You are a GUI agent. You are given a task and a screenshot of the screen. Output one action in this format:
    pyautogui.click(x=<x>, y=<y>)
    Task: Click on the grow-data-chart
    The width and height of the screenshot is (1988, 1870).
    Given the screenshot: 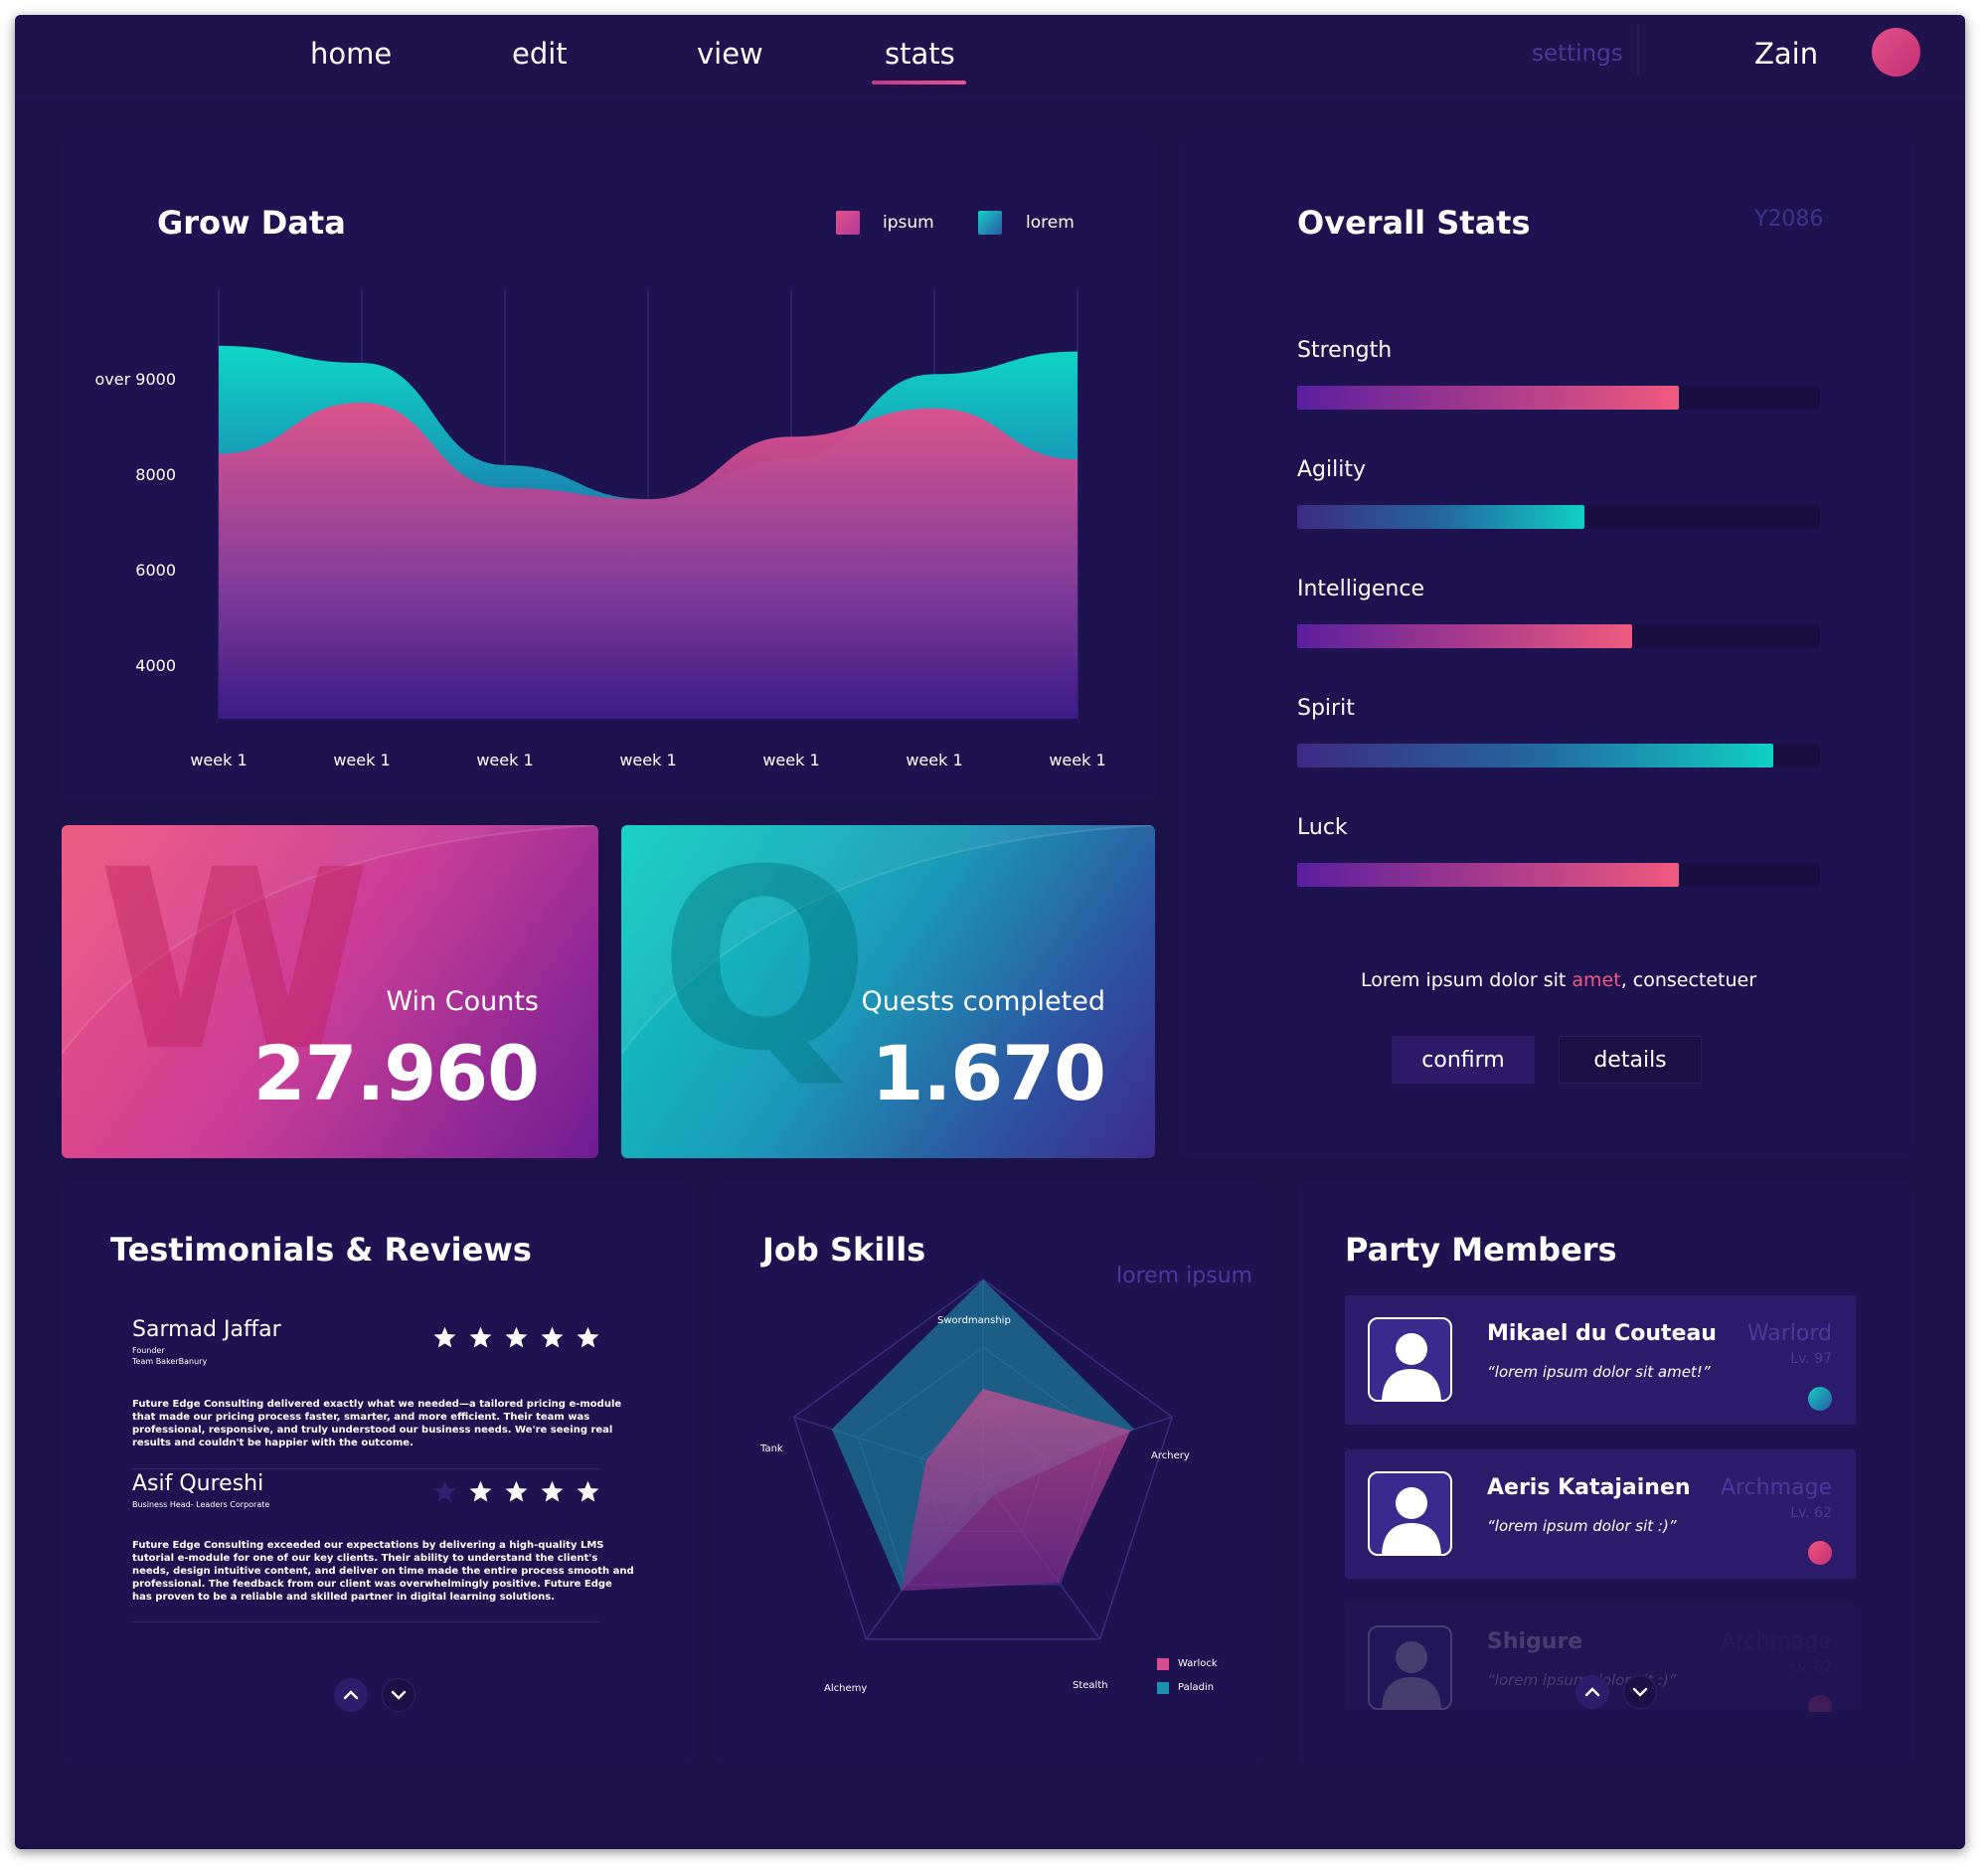 What is the action you would take?
    pyautogui.click(x=648, y=503)
    